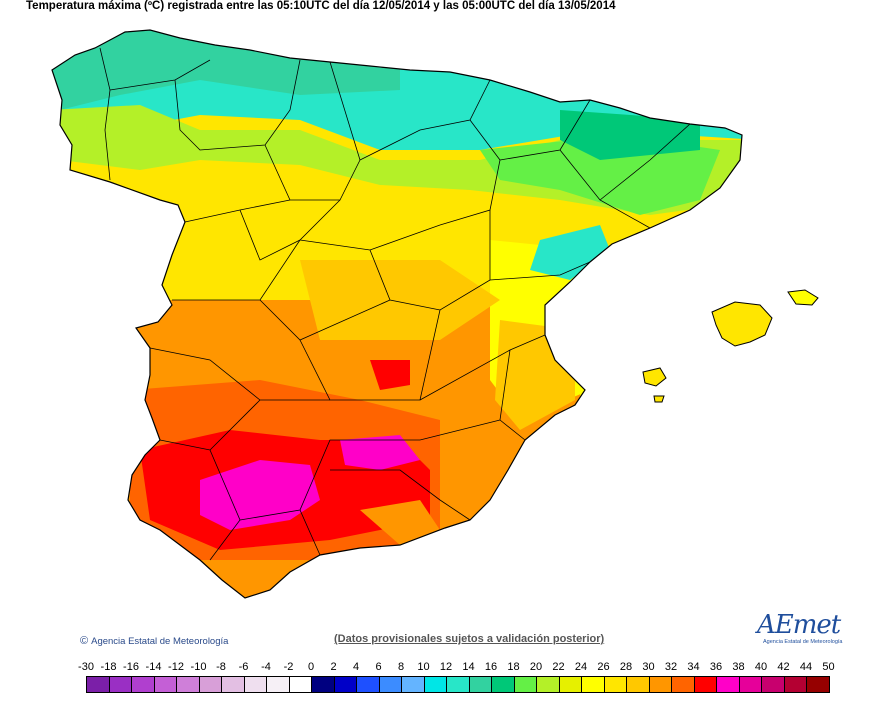  Describe the element at coordinates (803, 642) in the screenshot. I see `logo-subtitle: Agencia Estatal de Meteorología` at that location.